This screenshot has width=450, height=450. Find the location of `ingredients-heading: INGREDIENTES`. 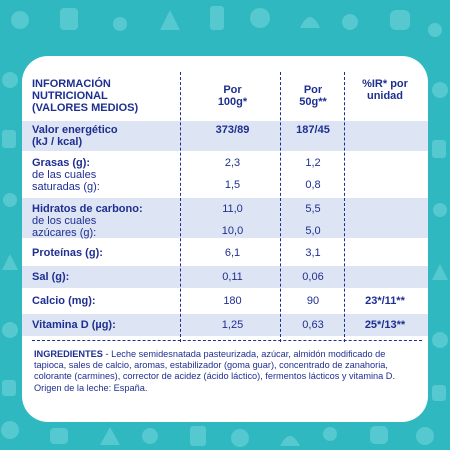

ingredients-heading: INGREDIENTES is located at coordinates (68, 354).